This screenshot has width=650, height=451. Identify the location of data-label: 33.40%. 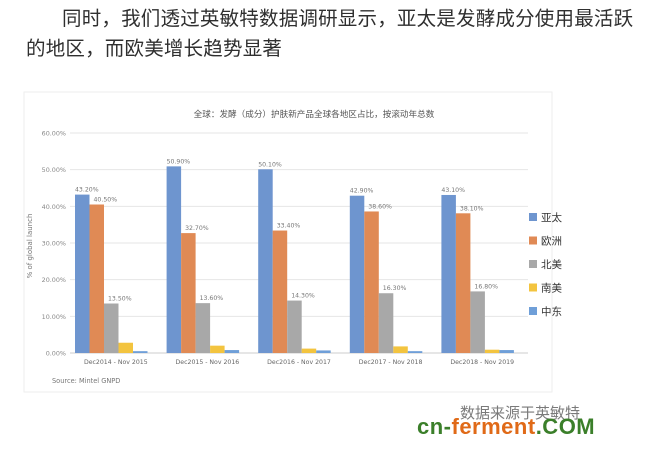
(289, 226).